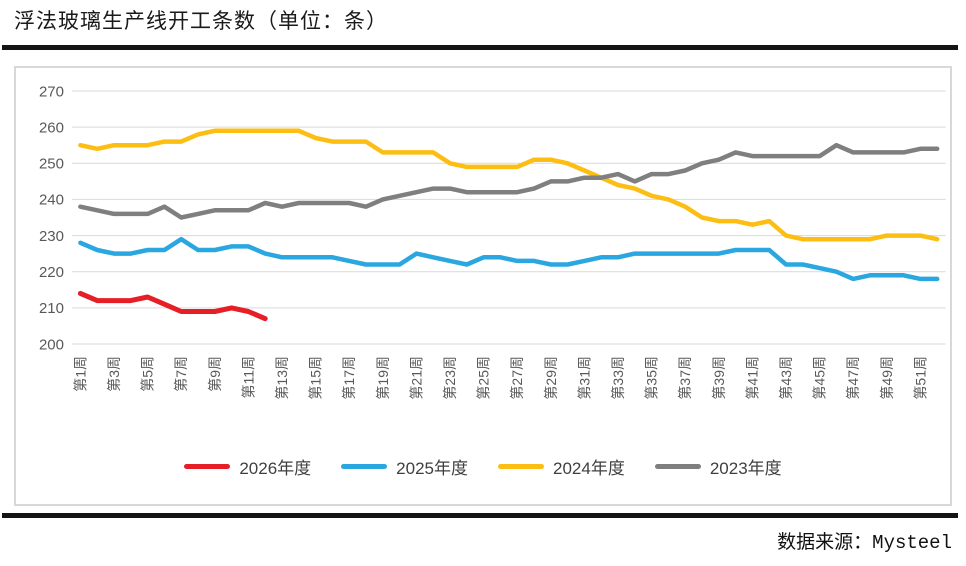 This screenshot has width=966, height=566. I want to click on x-axis-tick-label: 第51周, so click(920, 378).